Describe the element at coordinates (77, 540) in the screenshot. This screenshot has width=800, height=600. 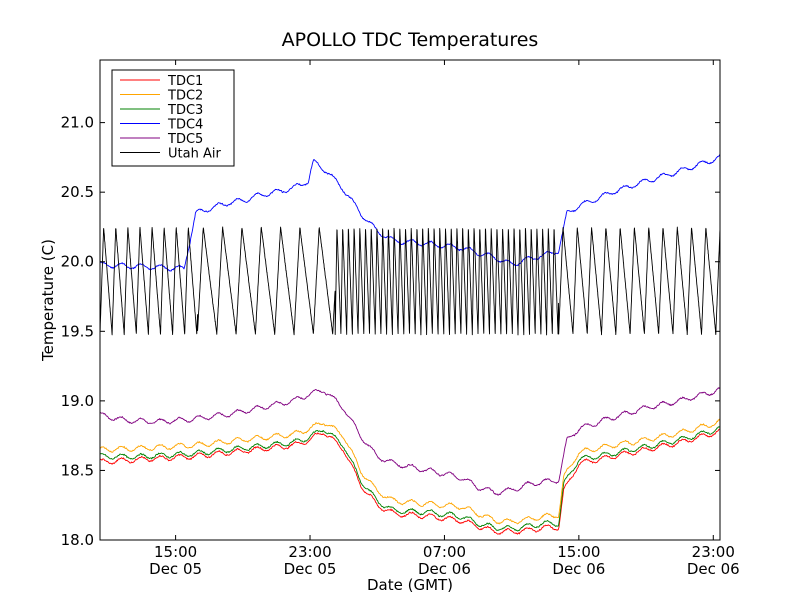
I see `y-tick-label: 18.0` at that location.